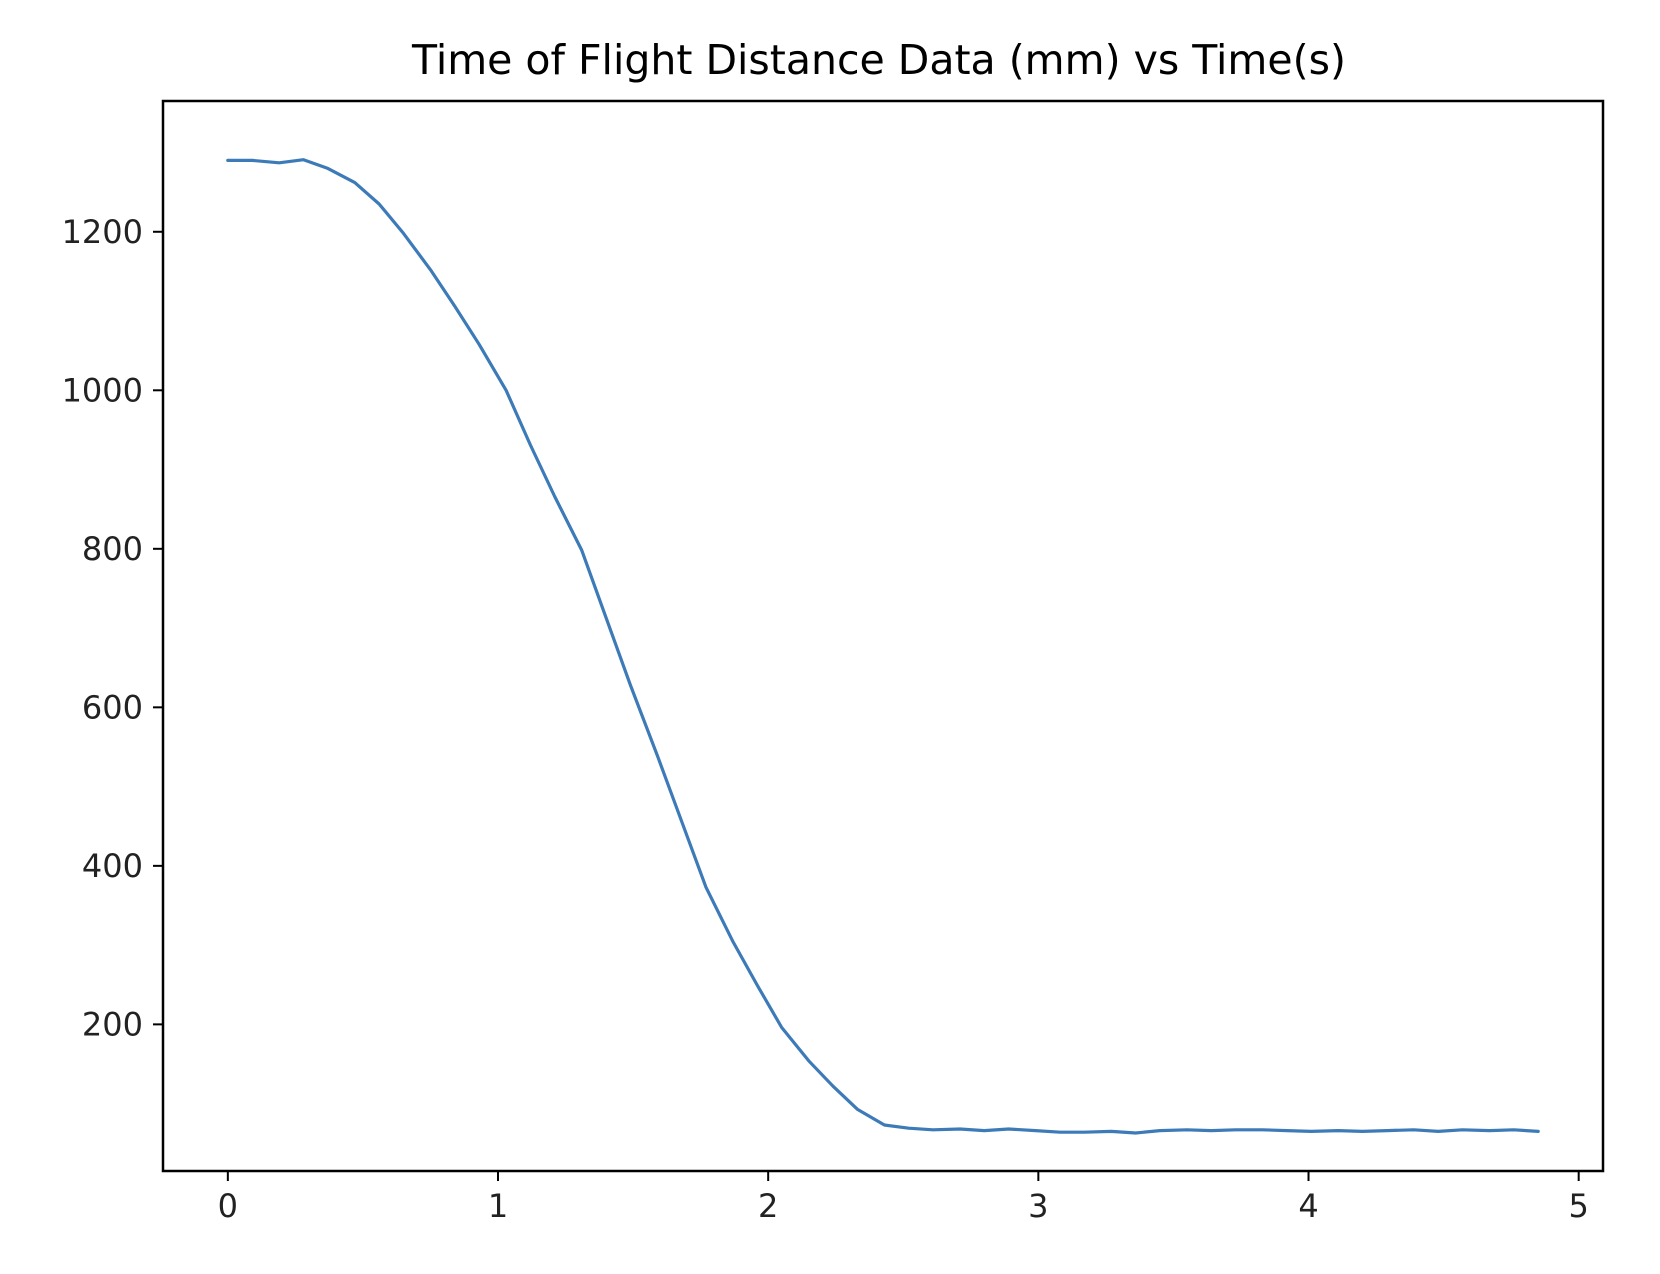 The height and width of the screenshot is (1274, 1660). What do you see at coordinates (903, 1198) in the screenshot?
I see `x-axis: 0 1 2 3 4 5` at bounding box center [903, 1198].